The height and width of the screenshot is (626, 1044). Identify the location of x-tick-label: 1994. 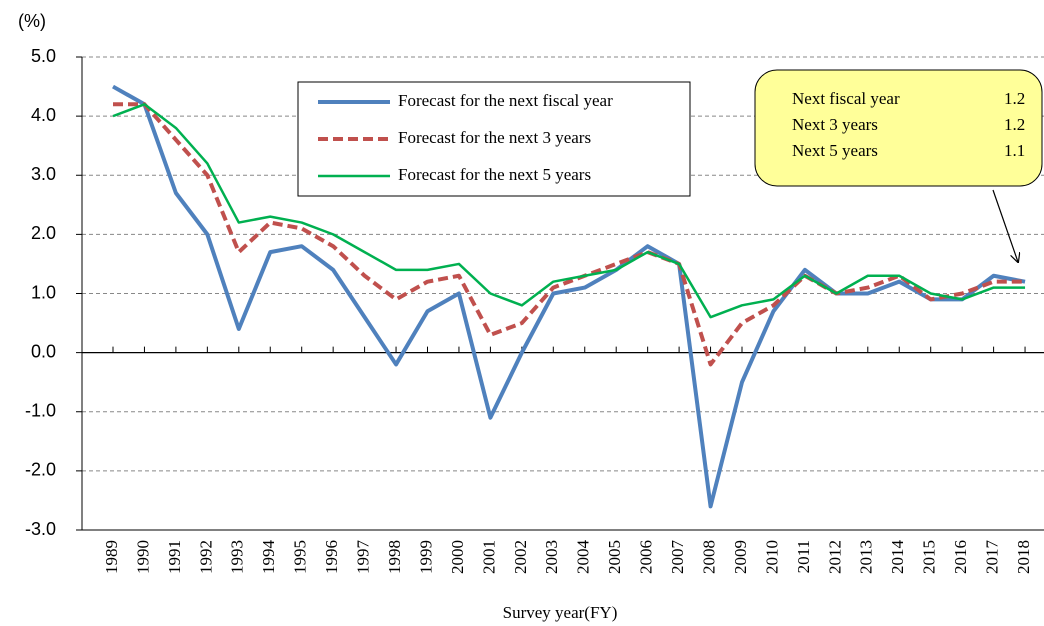
(268, 557).